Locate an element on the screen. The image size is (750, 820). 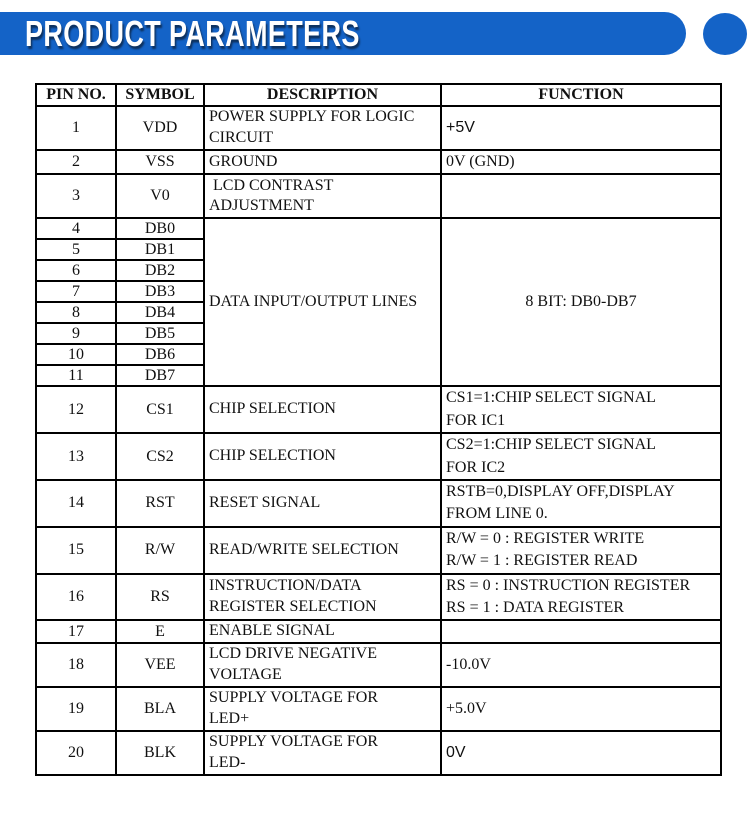
description-cell: RESET SIGNAL is located at coordinates (322, 503).